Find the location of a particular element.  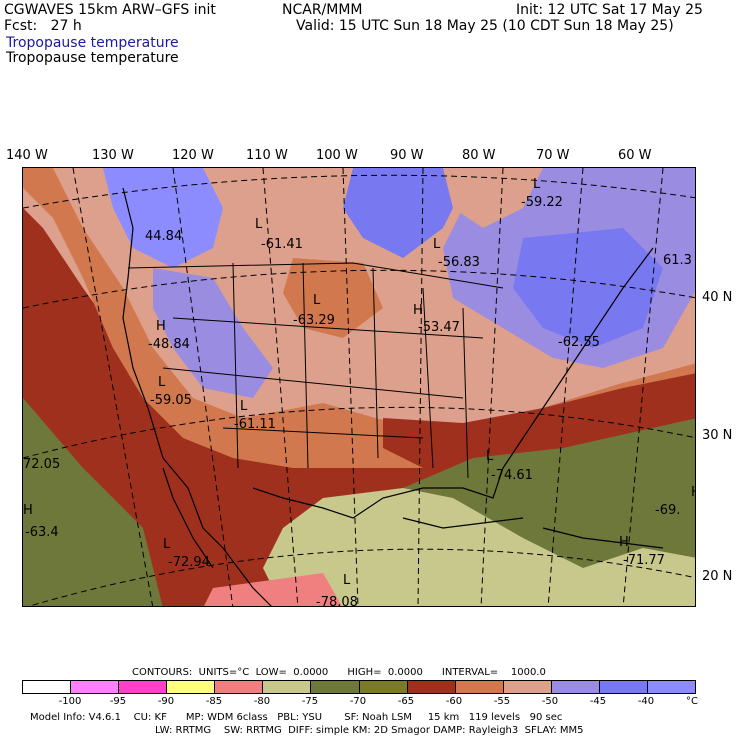

init-time: Init: 12 UTC Sat 17 May 25 is located at coordinates (609, 10).